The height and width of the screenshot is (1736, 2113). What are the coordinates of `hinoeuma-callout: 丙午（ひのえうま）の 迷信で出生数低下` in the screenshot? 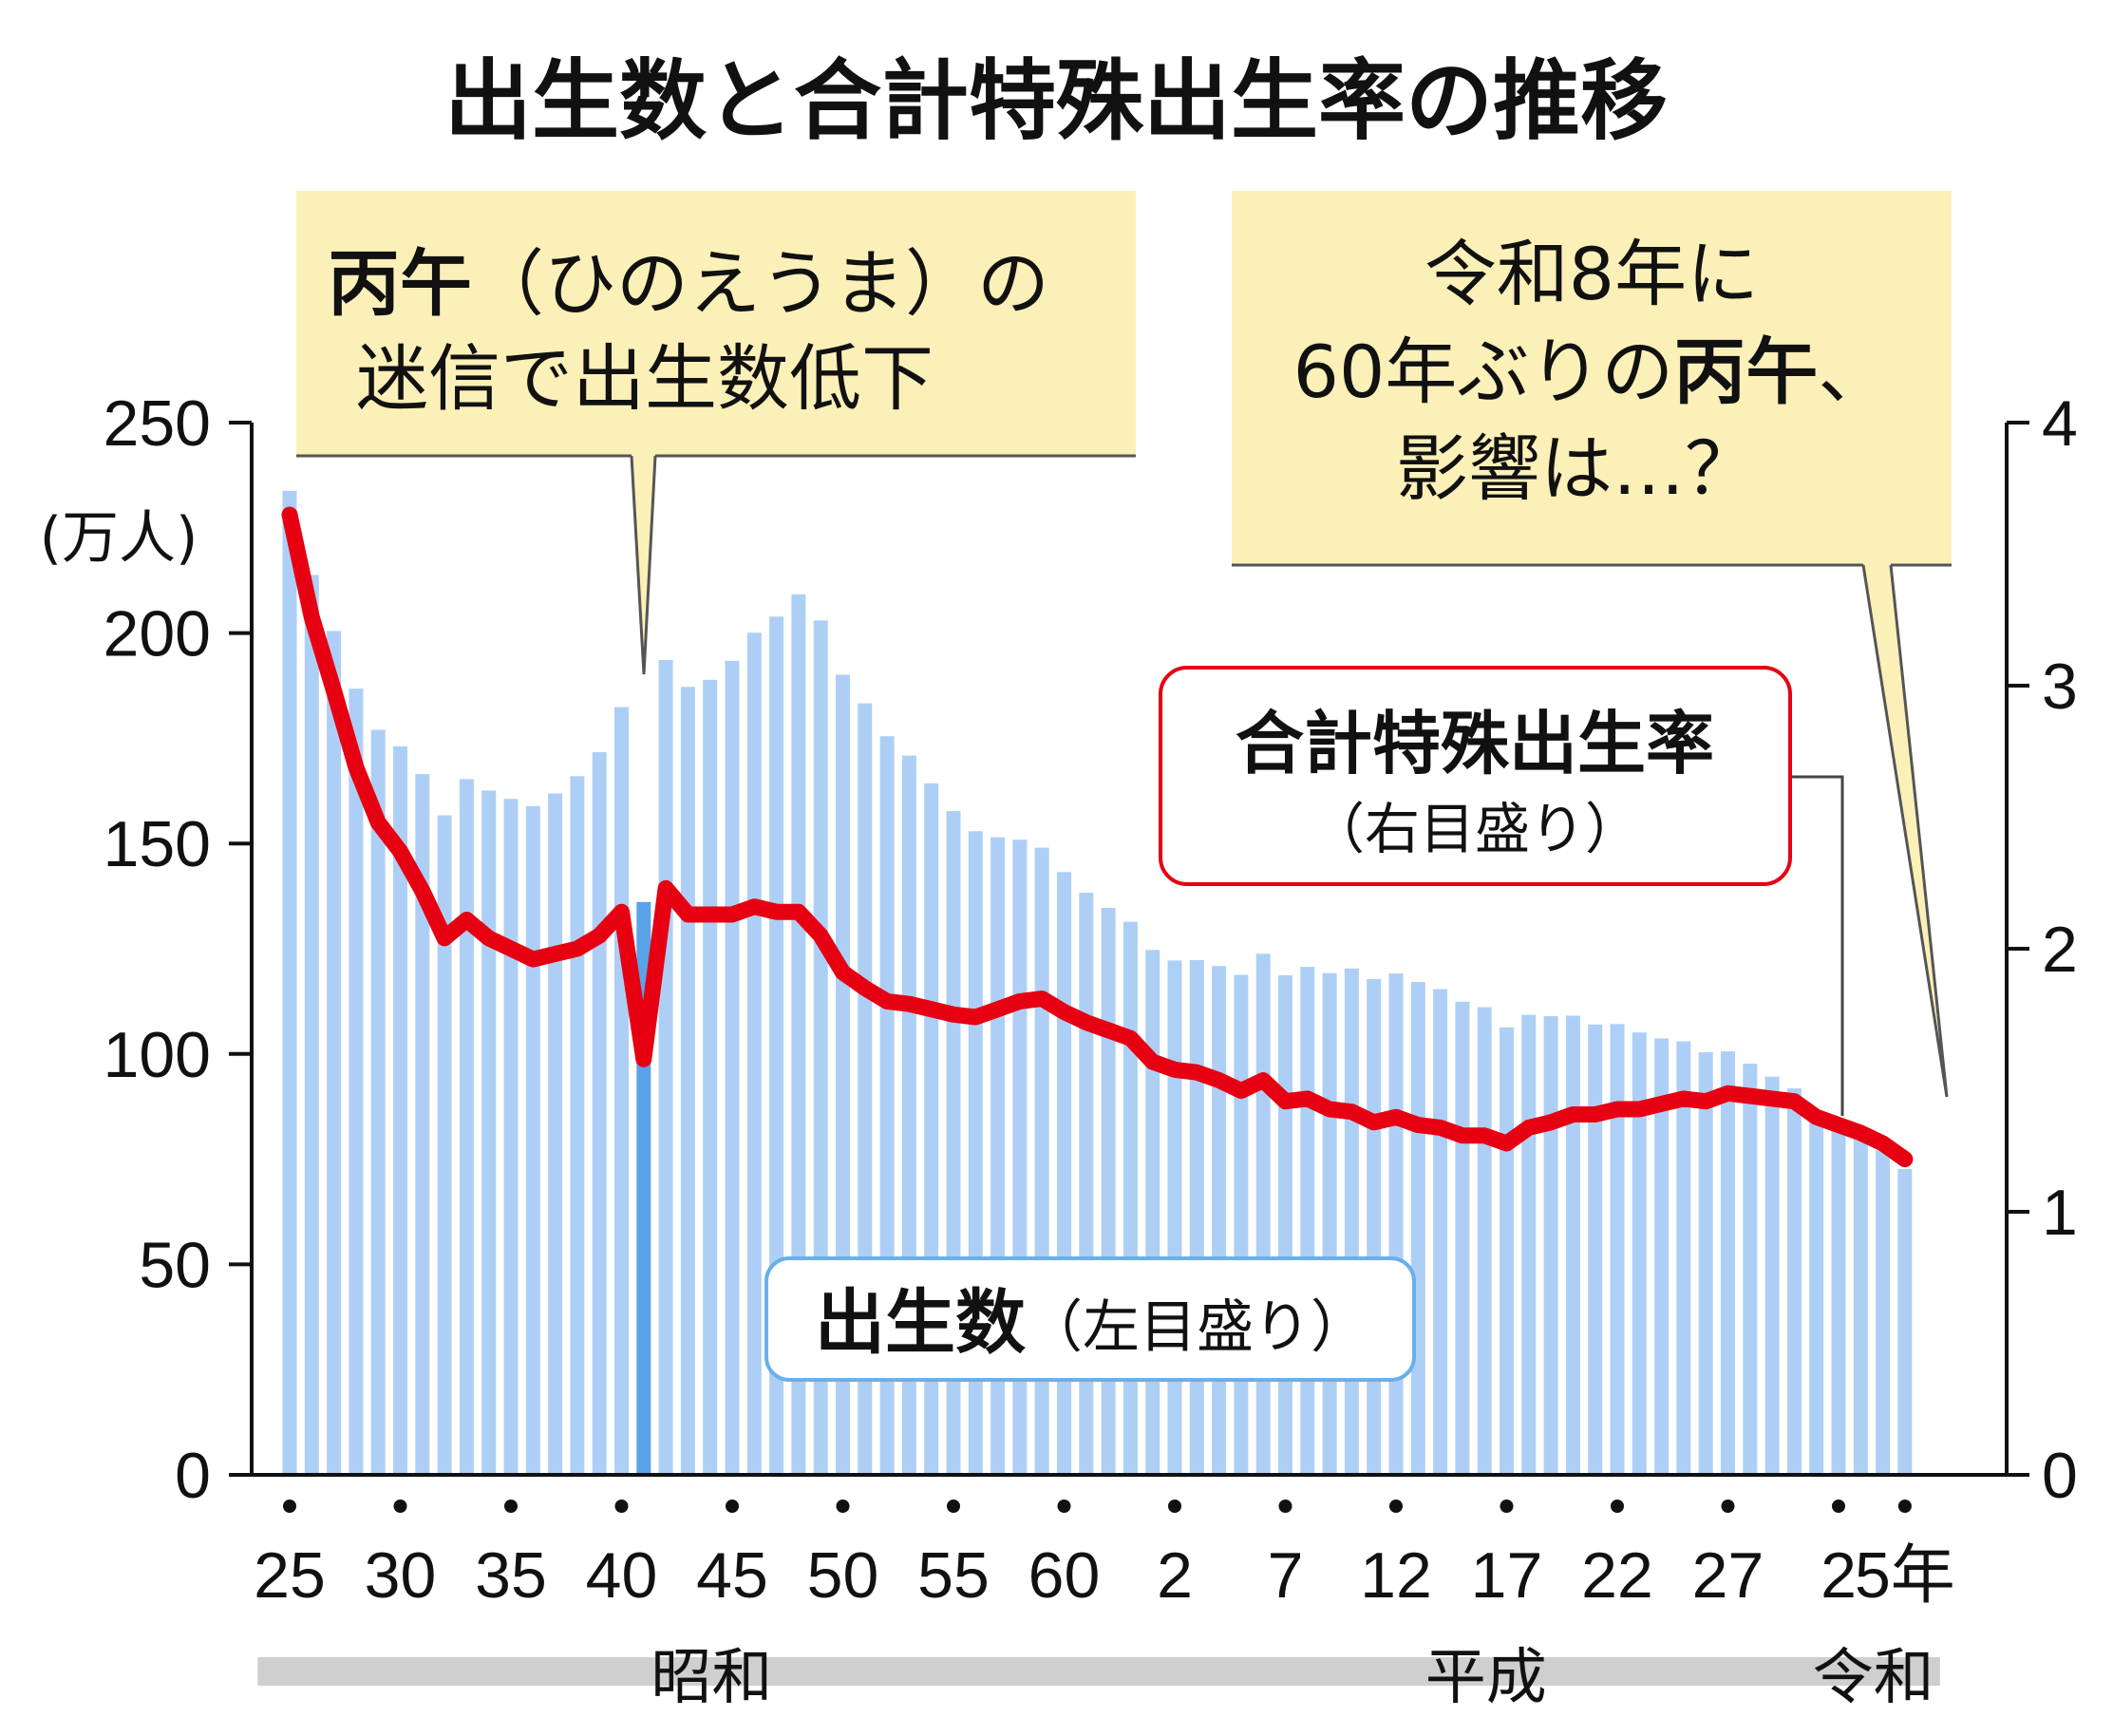 It's located at (716, 433).